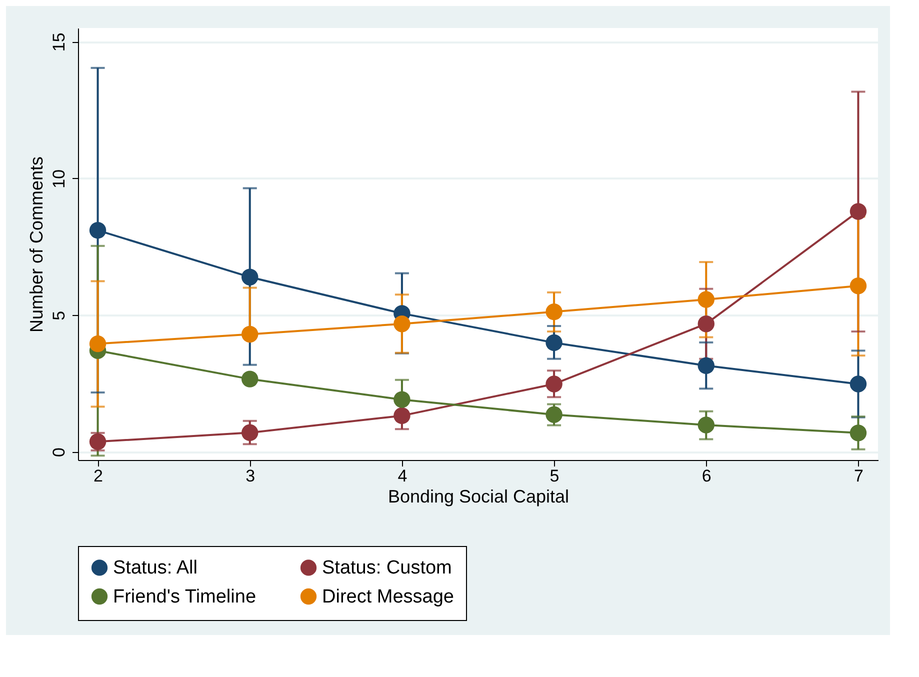 The image size is (919, 677). Describe the element at coordinates (387, 568) in the screenshot. I see `legend-label: Status: Custom` at that location.